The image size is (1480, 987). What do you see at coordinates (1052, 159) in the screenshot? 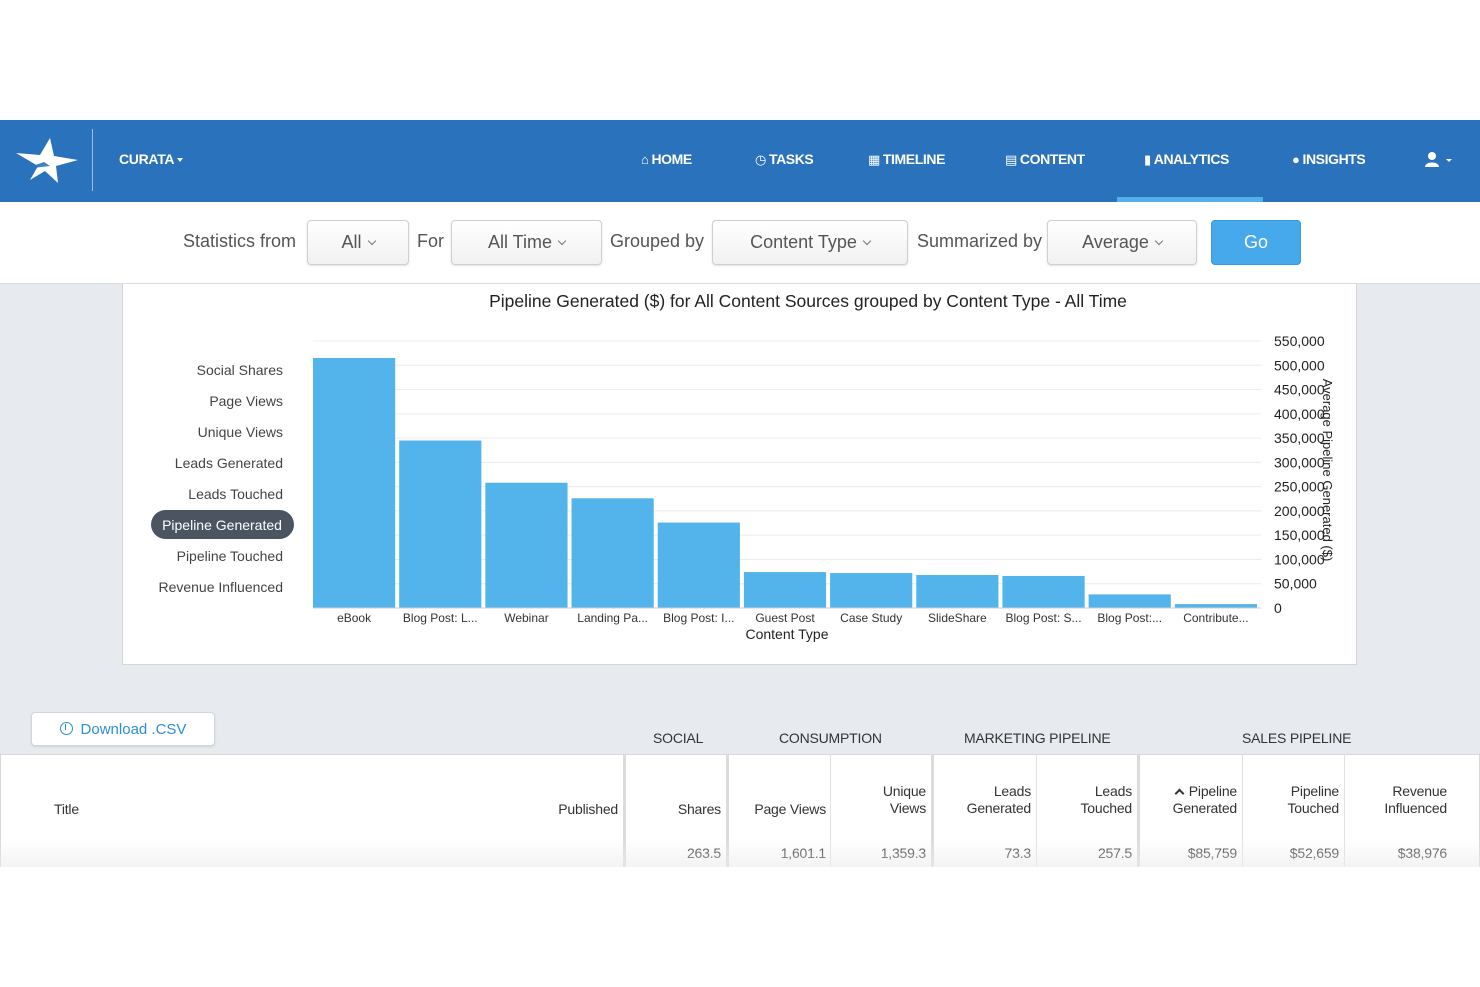
I see `nav-content-label: CONTENT` at bounding box center [1052, 159].